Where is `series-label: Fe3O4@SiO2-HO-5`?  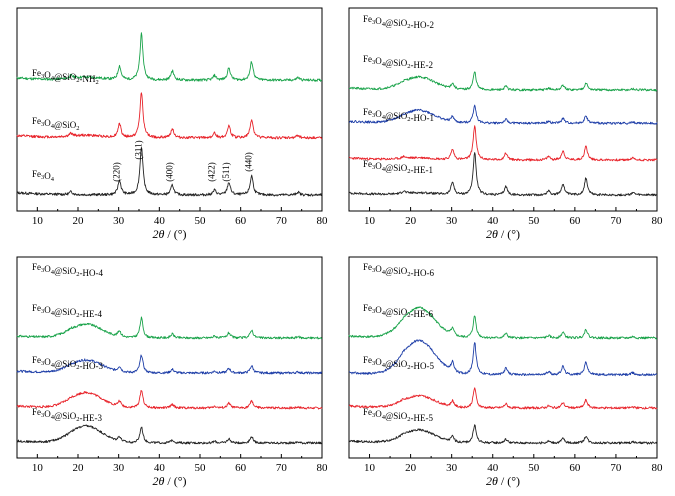 series-label: Fe3O4@SiO2-HO-5 is located at coordinates (399, 363).